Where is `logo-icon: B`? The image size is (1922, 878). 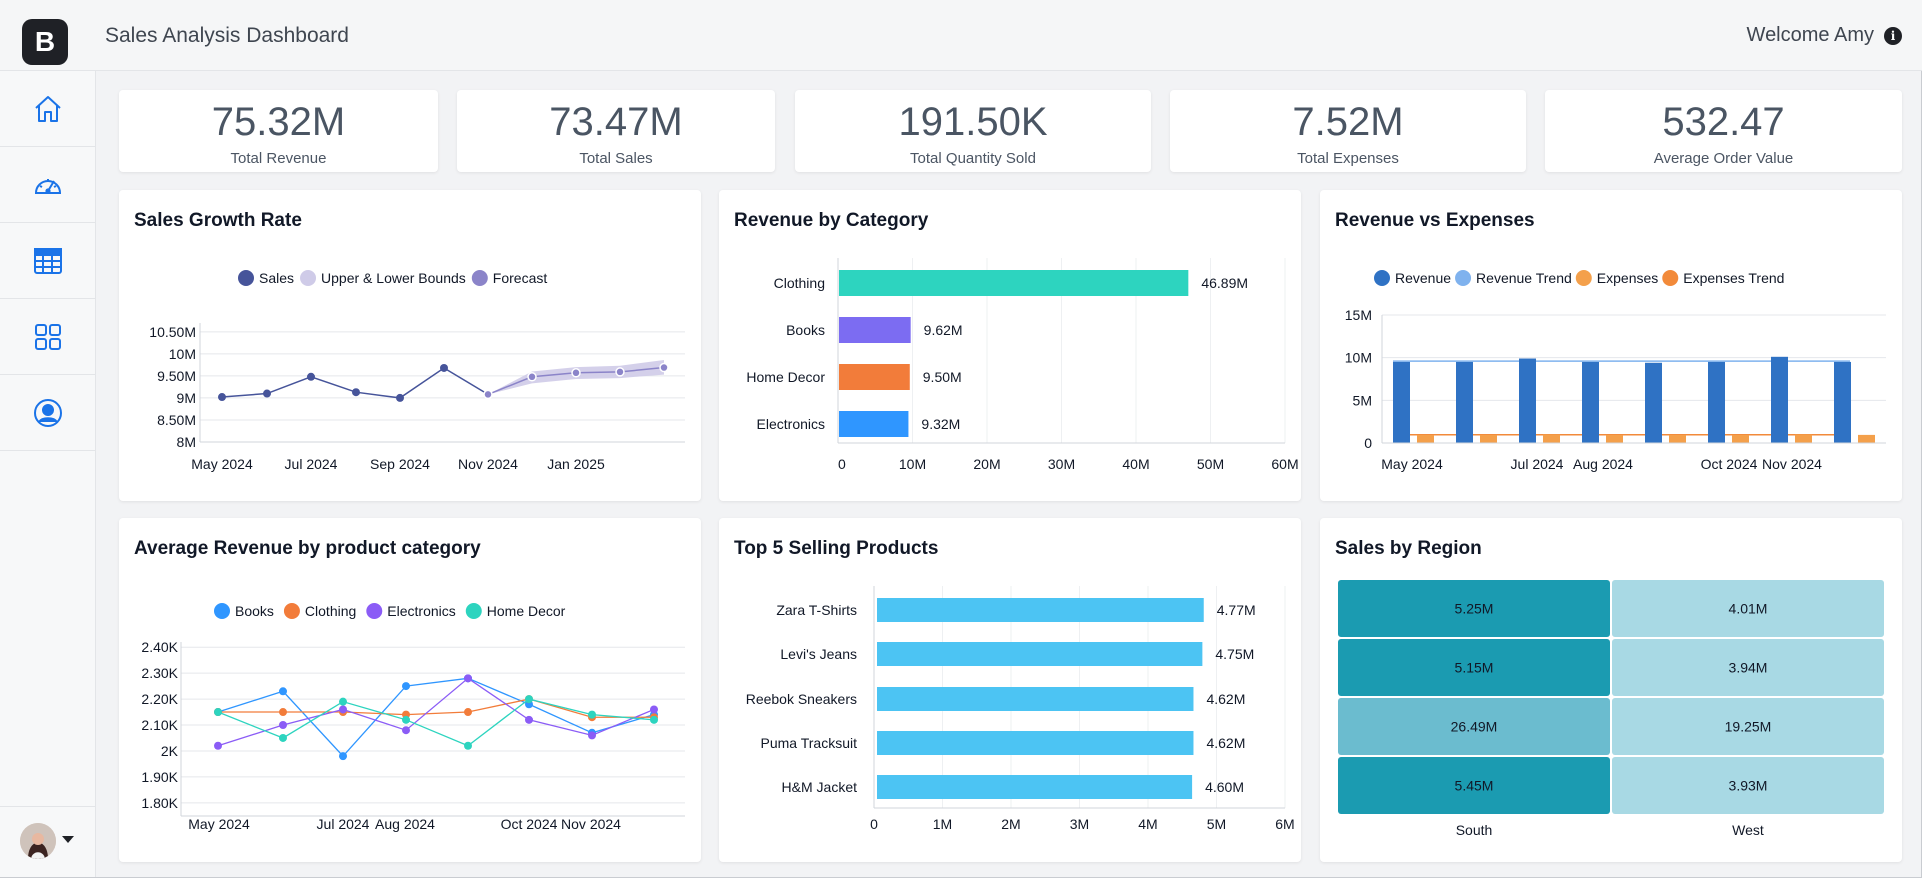 logo-icon: B is located at coordinates (45, 42).